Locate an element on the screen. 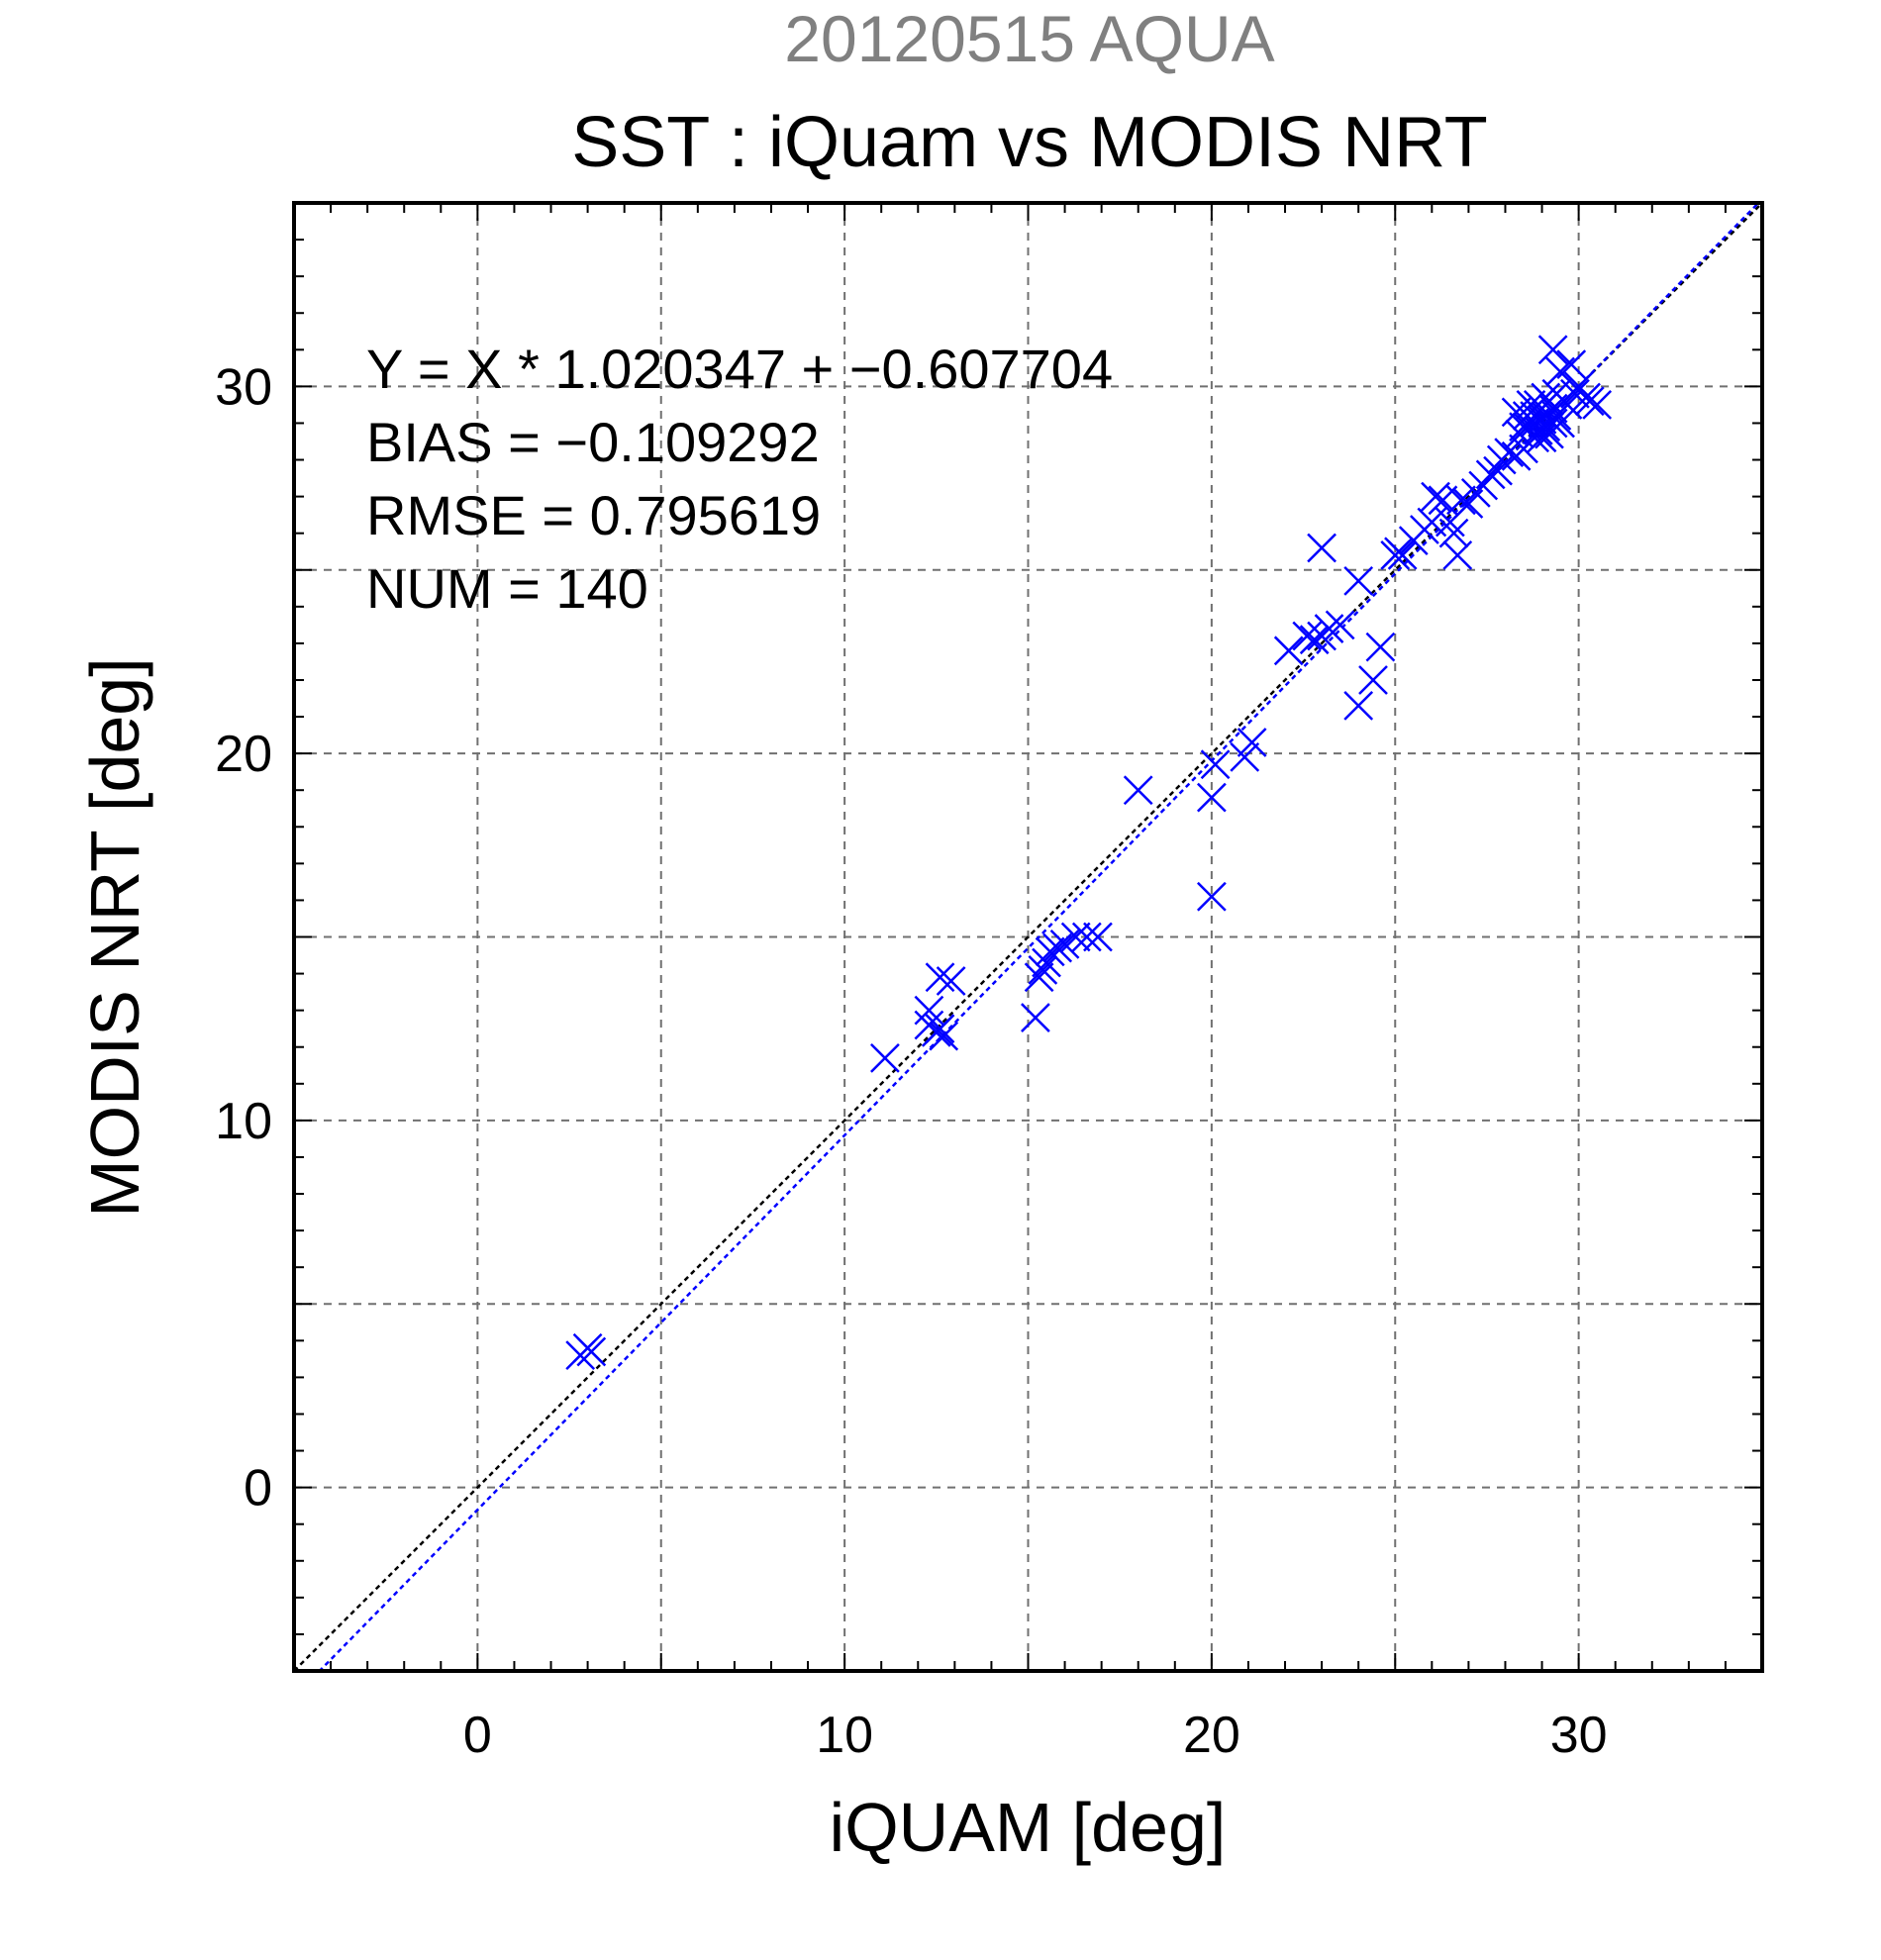 The height and width of the screenshot is (1960, 1881). x-tick-label: 30 is located at coordinates (1579, 1735).